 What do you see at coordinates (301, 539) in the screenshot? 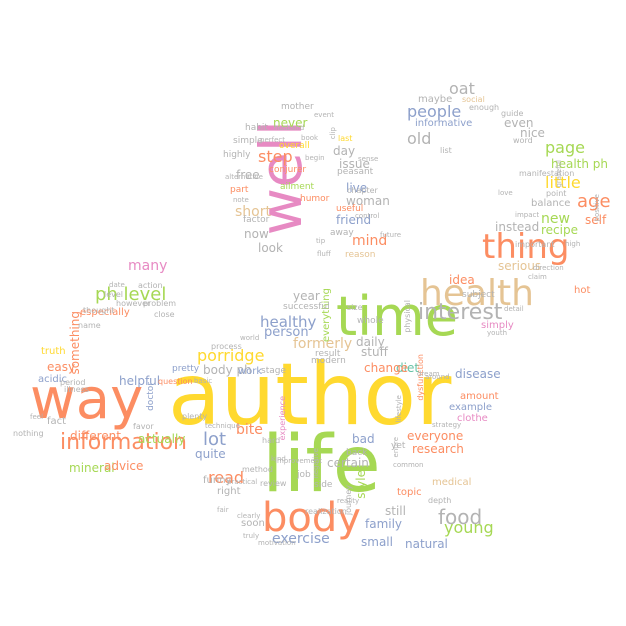
I see `word-exercise: exercise` at bounding box center [301, 539].